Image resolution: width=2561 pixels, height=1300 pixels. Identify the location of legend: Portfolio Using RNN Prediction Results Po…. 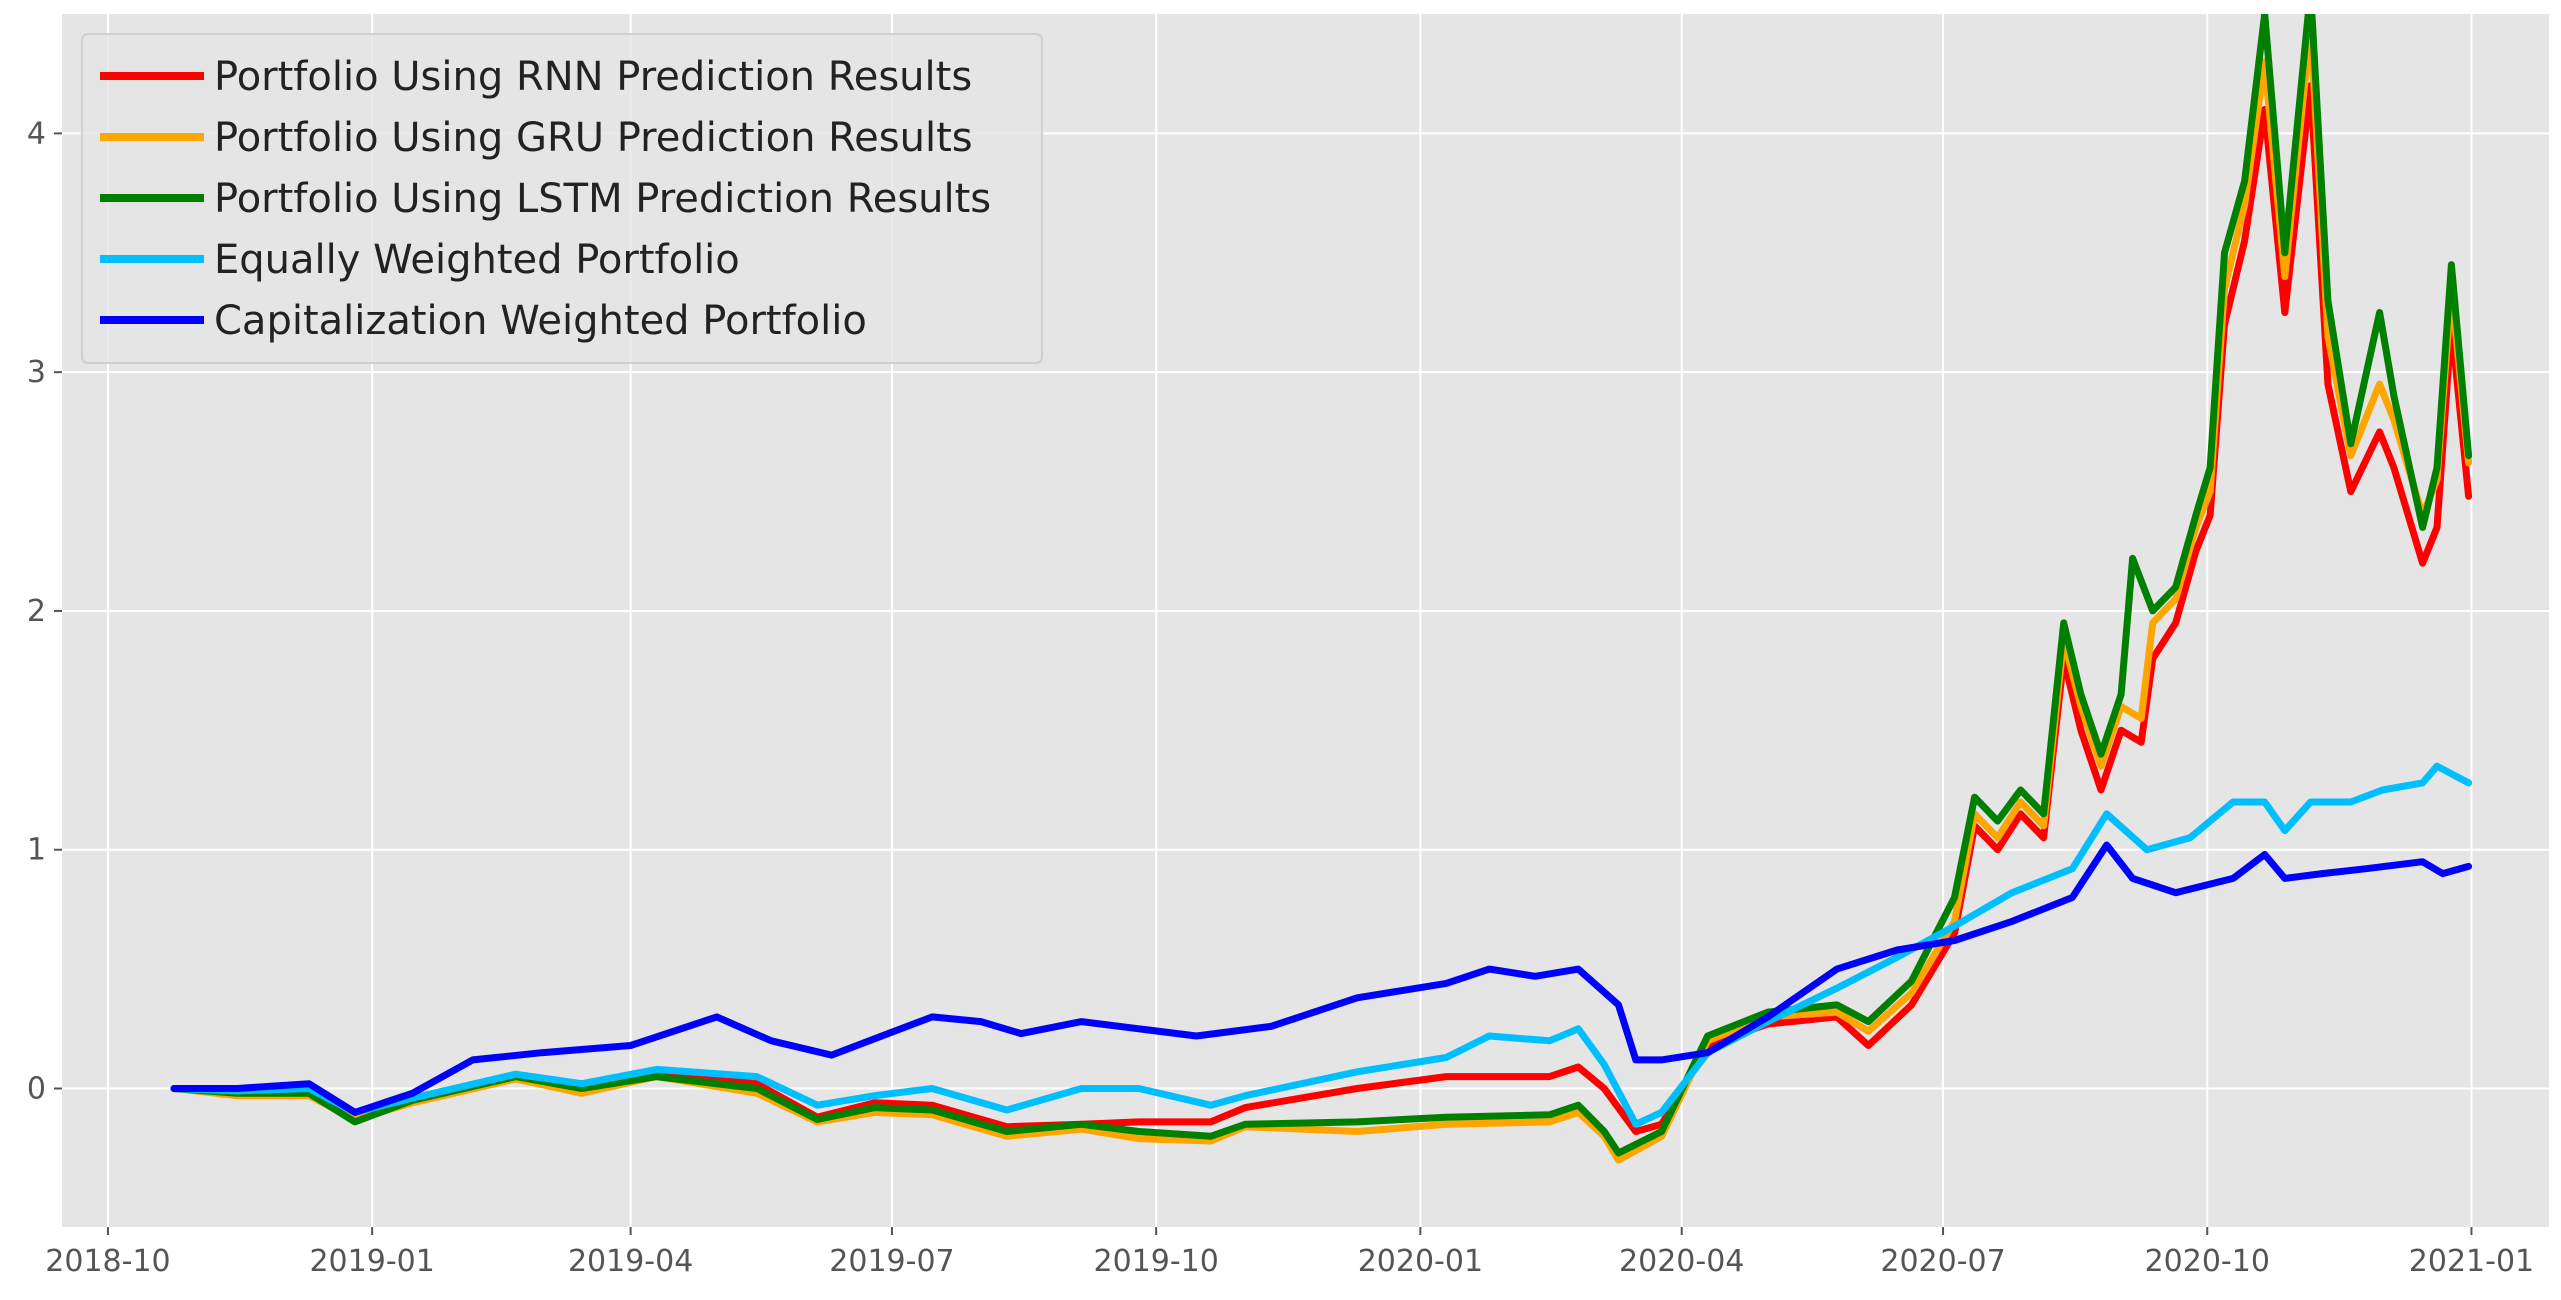
(562, 198).